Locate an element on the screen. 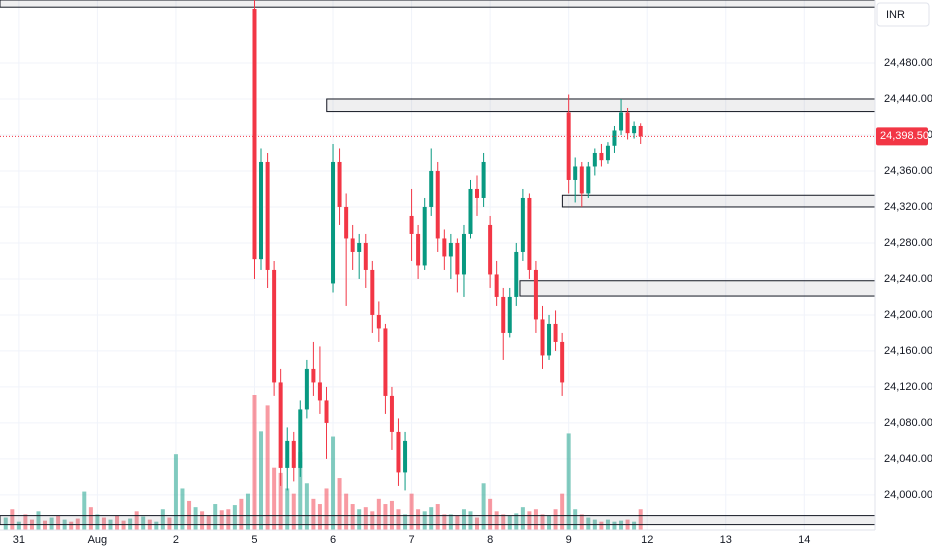 The height and width of the screenshot is (550, 932). x-tick-label: 2 is located at coordinates (176, 540).